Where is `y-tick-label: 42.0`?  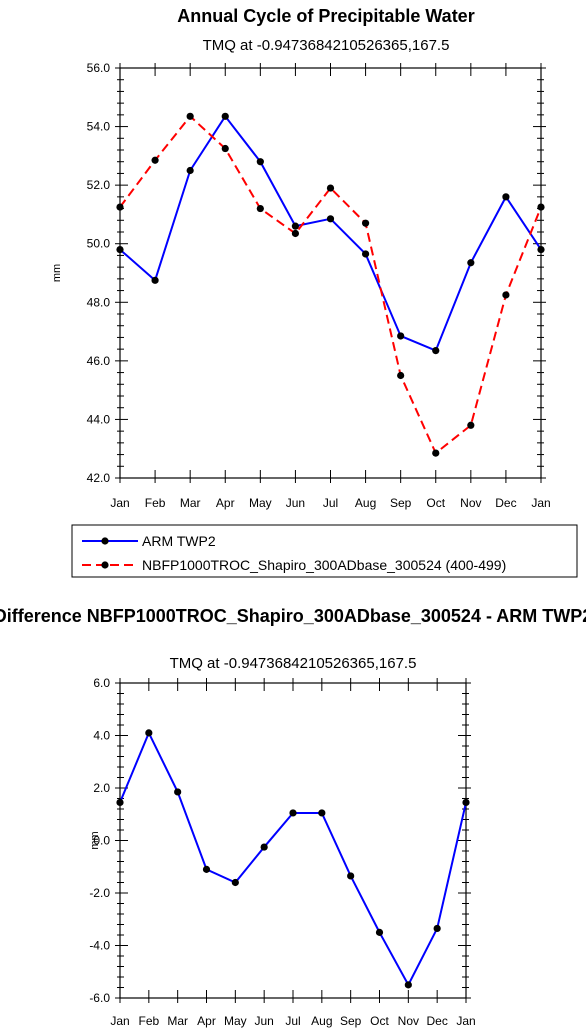 y-tick-label: 42.0 is located at coordinates (99, 478).